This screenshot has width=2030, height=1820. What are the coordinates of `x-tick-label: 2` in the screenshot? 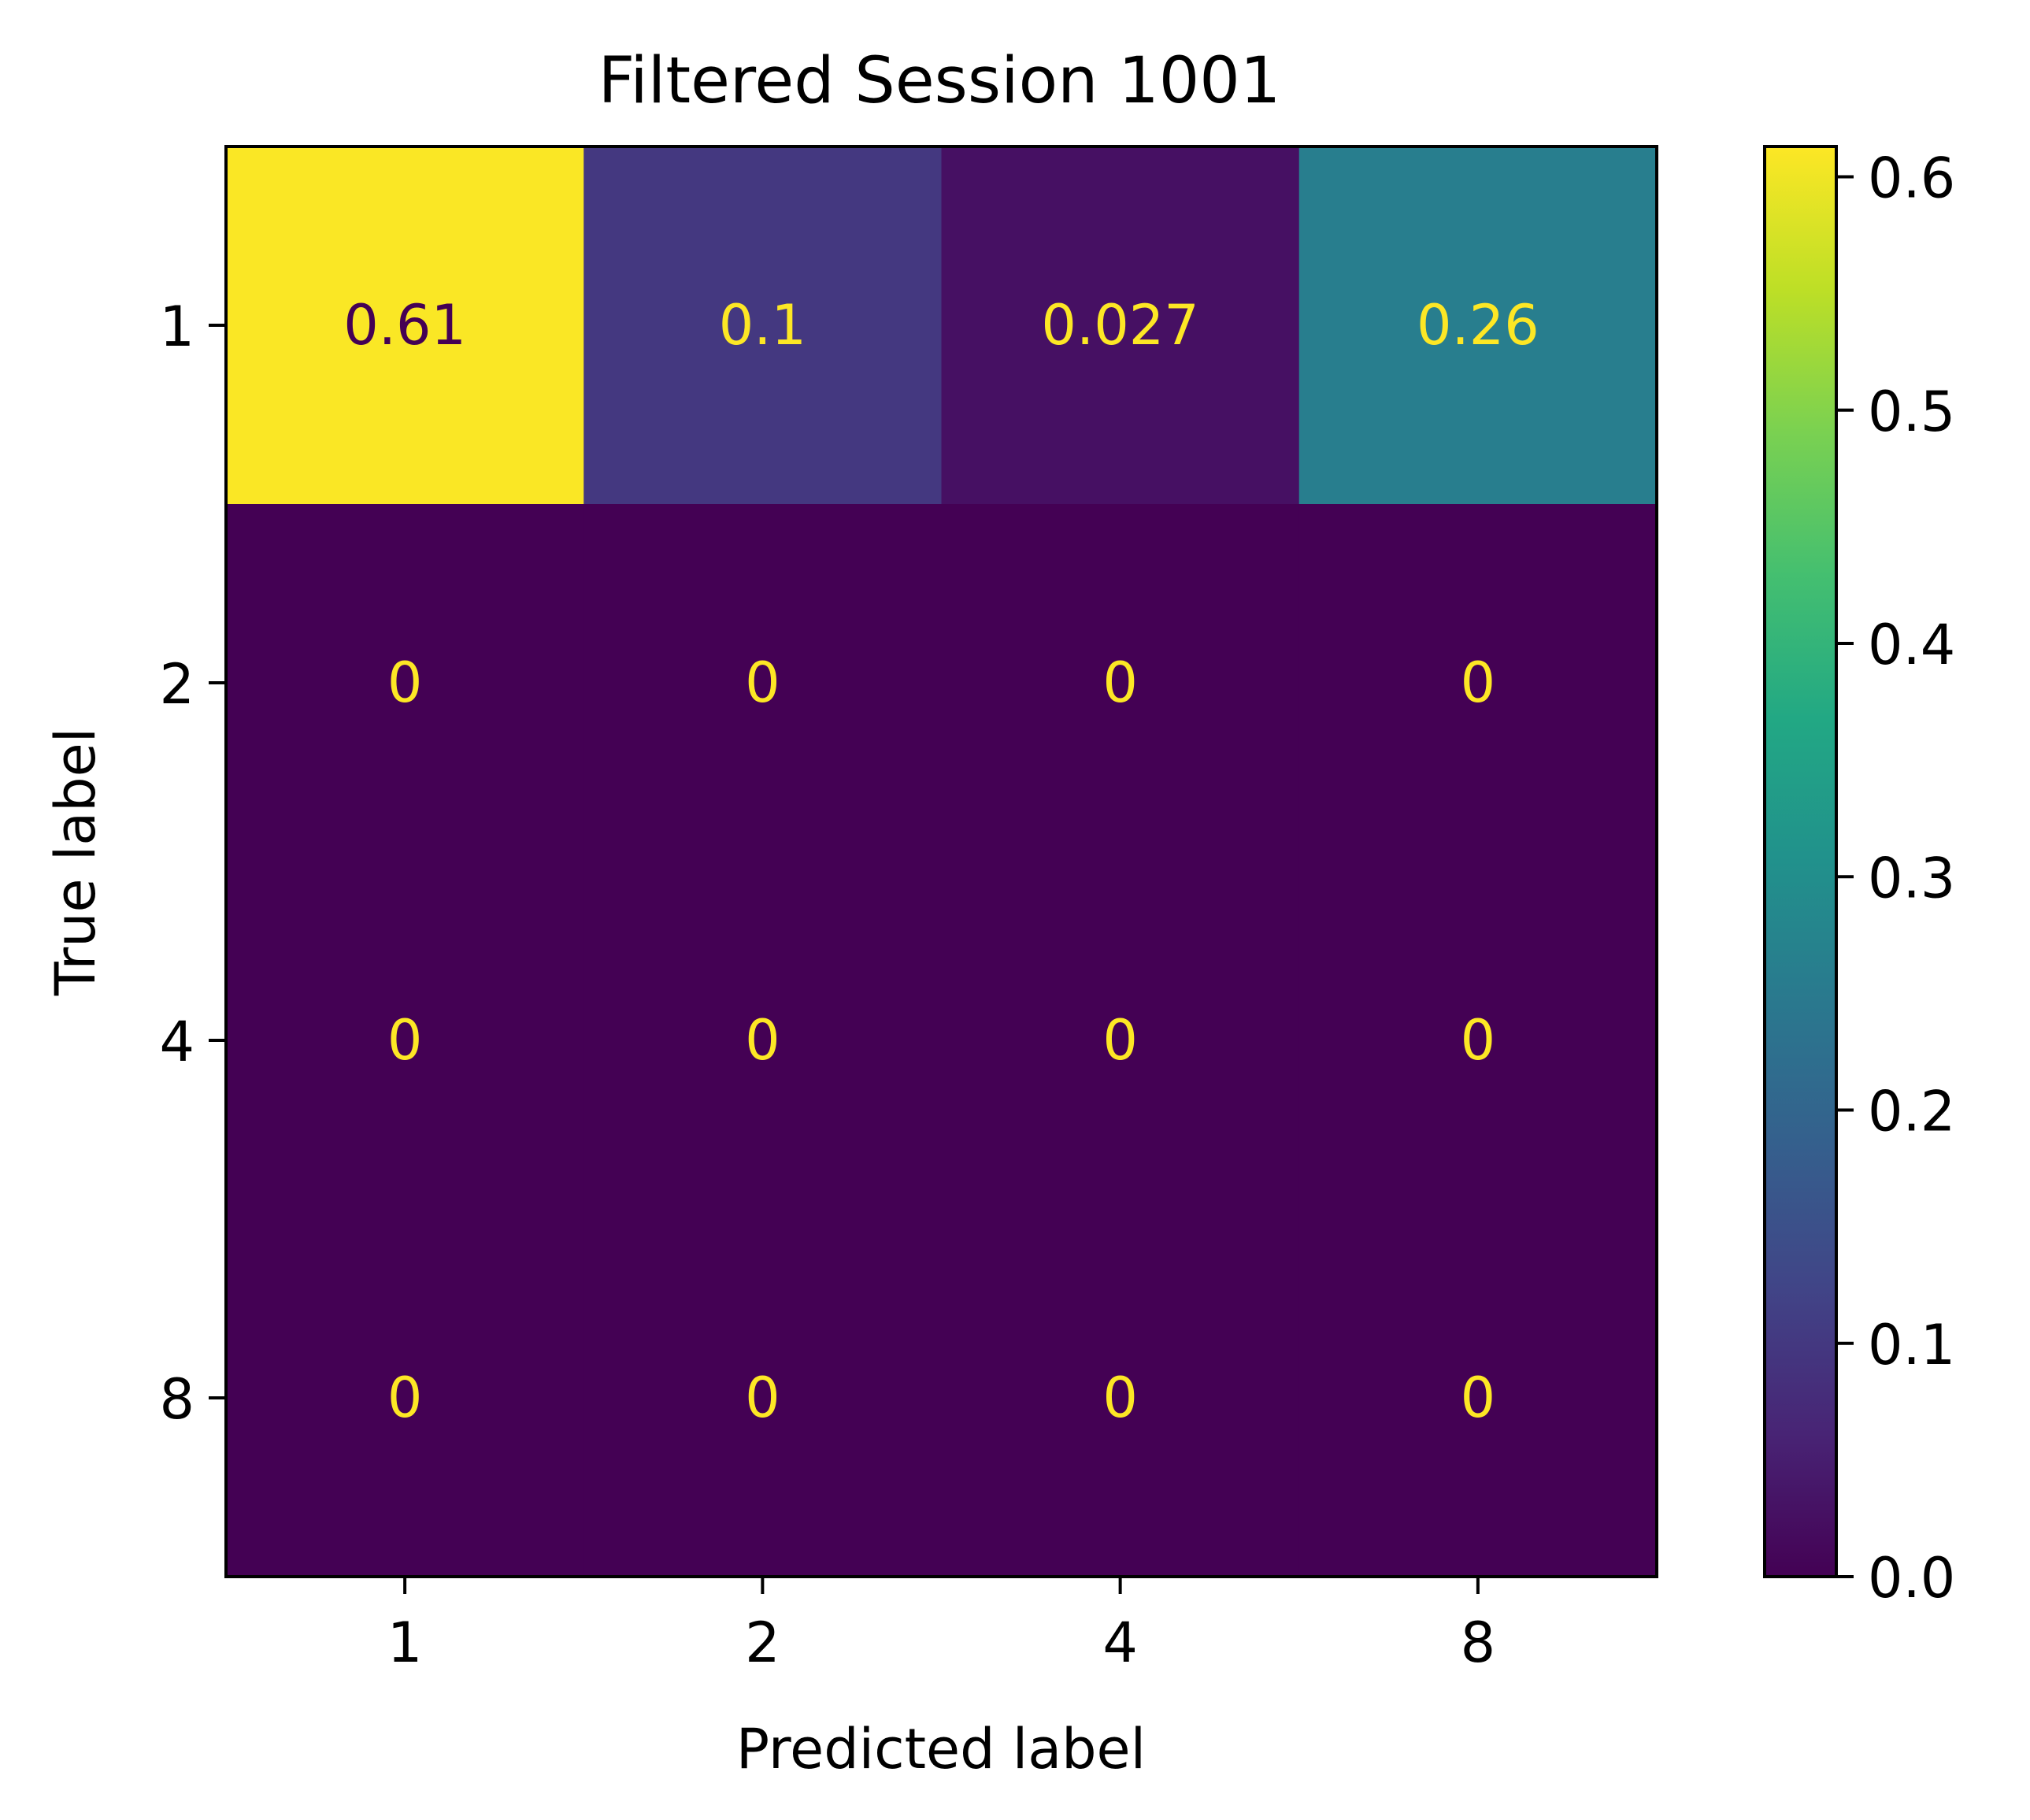 It's located at (762, 1643).